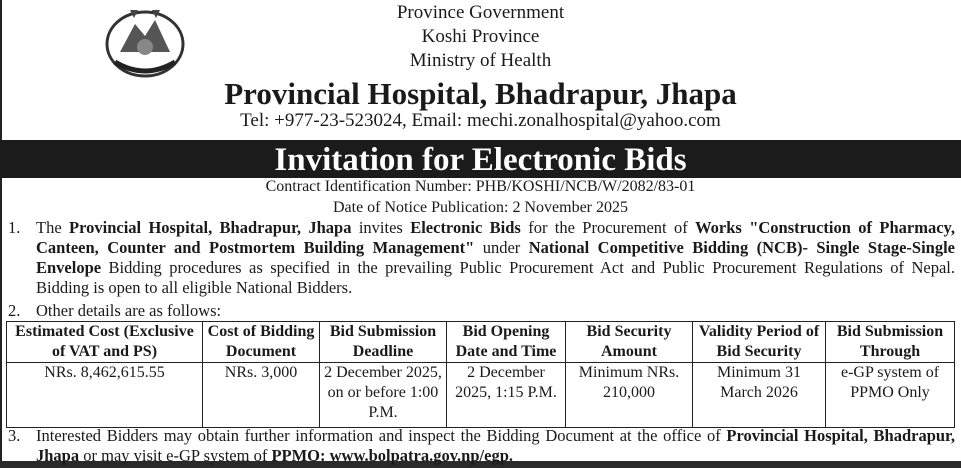 Image resolution: width=961 pixels, height=468 pixels. I want to click on submission-deadline: 2 December 2025, on or before 1:00 P.M., so click(383, 395).